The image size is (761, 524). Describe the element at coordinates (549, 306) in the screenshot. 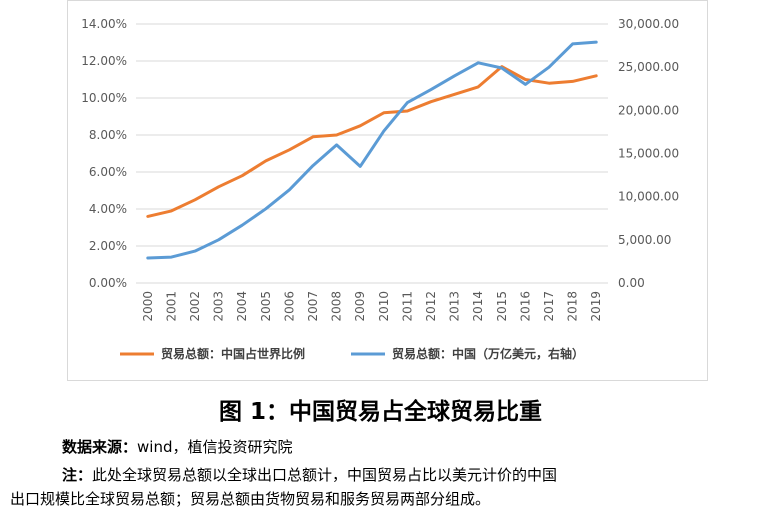

I see `x-tick-label: 2017` at that location.